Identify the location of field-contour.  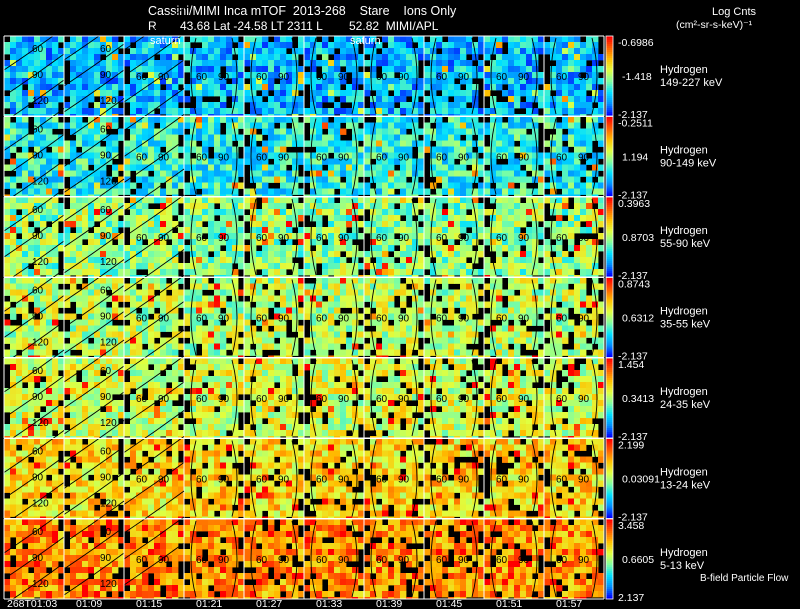
(214, 156).